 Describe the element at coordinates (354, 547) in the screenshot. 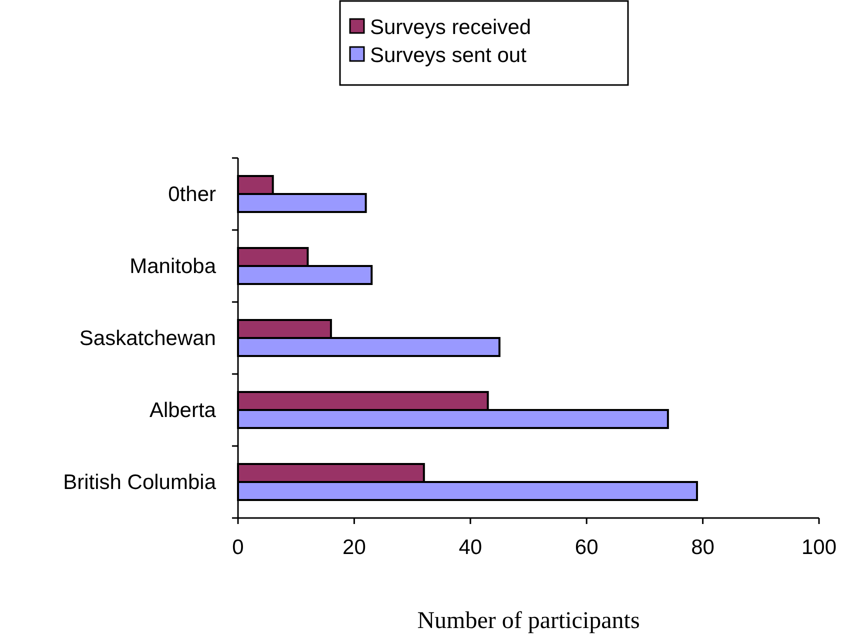

I see `x-tick-label: 20` at that location.